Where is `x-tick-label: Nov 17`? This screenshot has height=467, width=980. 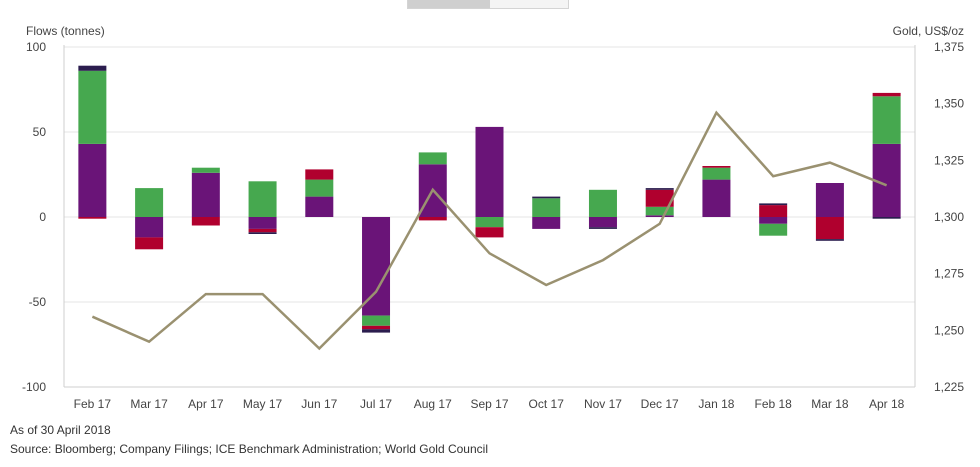 x-tick-label: Nov 17 is located at coordinates (603, 404).